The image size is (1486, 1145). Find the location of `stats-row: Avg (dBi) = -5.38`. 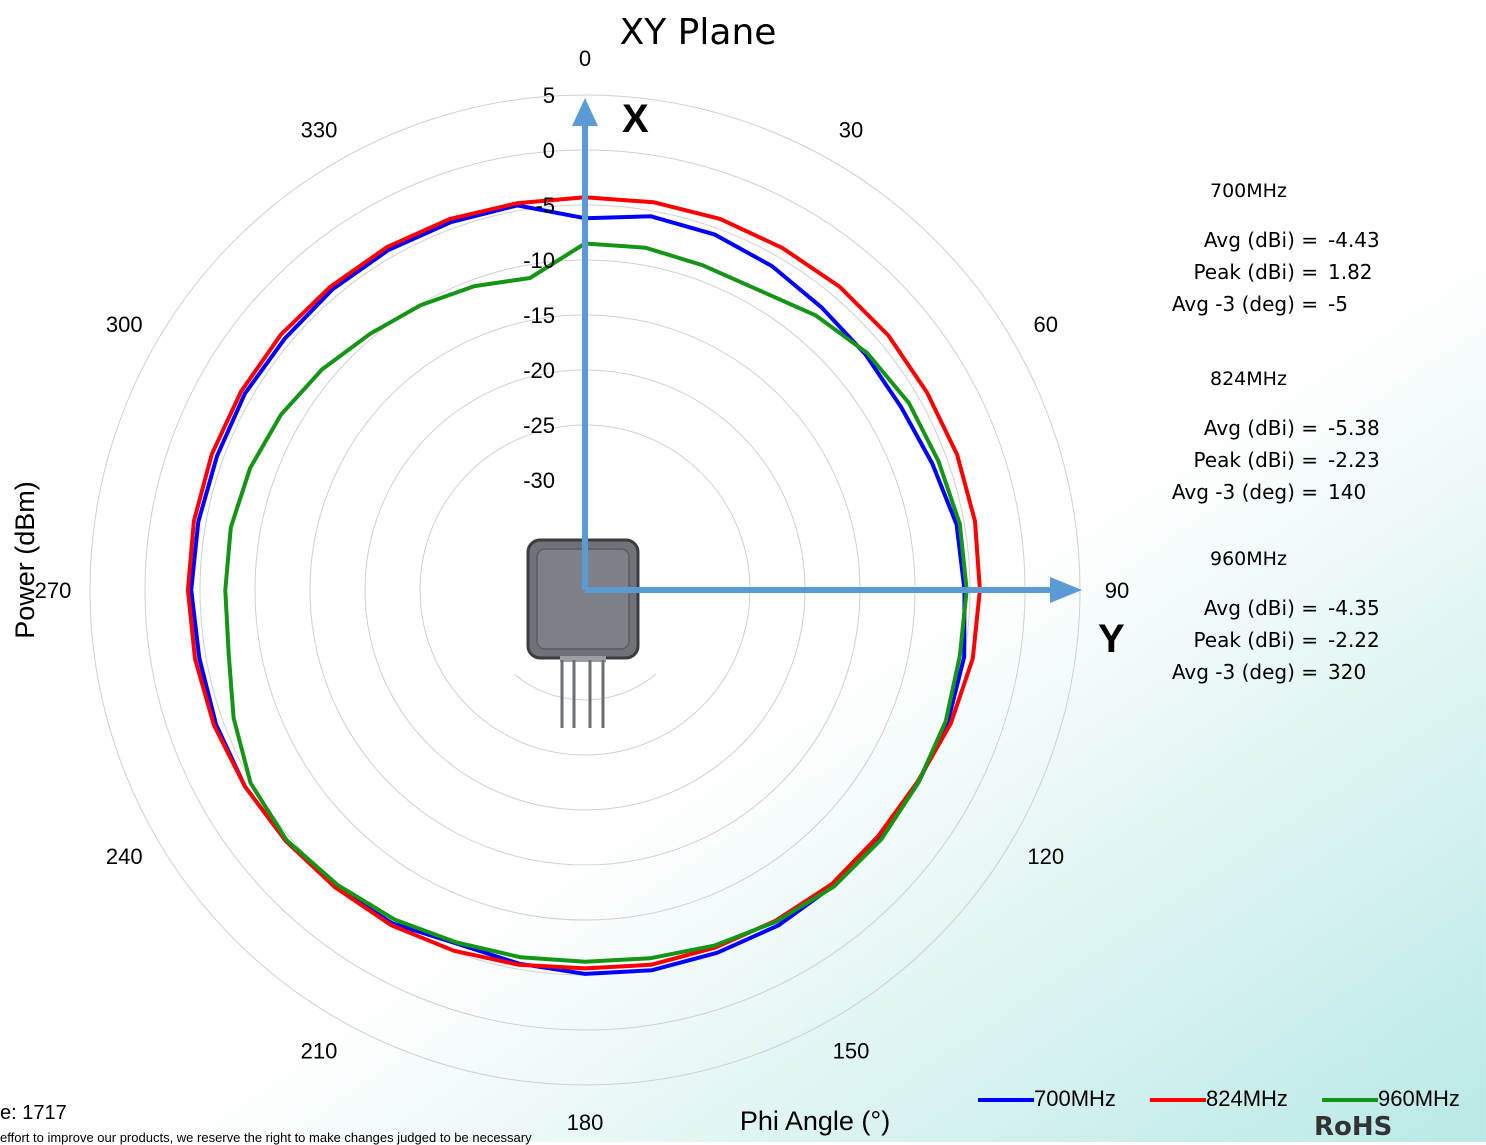

stats-row: Avg (dBi) = -5.38 is located at coordinates (1300, 431).